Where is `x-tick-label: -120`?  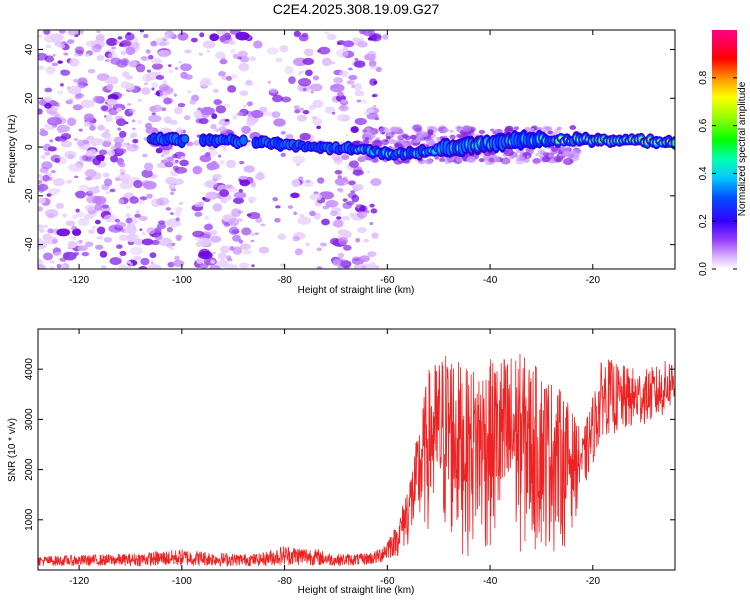
x-tick-label: -120 is located at coordinates (79, 581).